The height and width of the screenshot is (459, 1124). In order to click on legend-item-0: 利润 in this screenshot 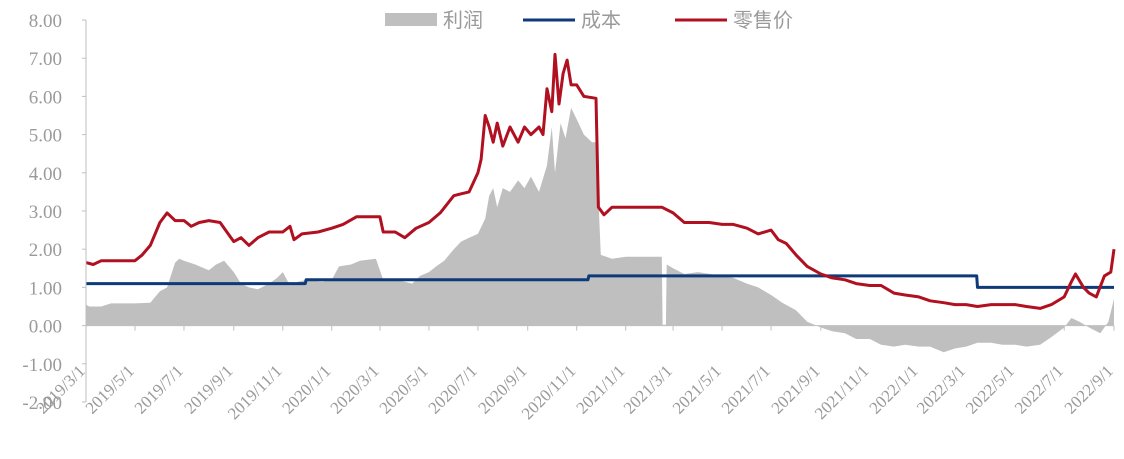, I will do `click(434, 20)`.